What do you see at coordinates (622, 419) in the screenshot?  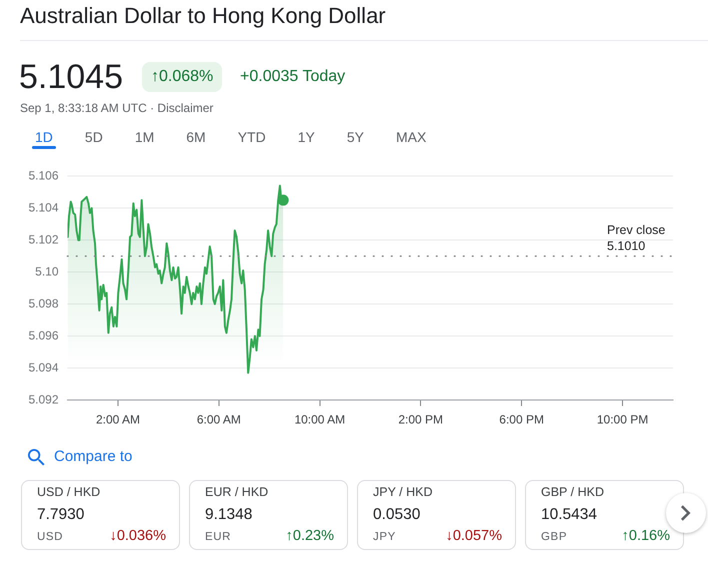 I see `x-tick-label: 10:00 PM` at bounding box center [622, 419].